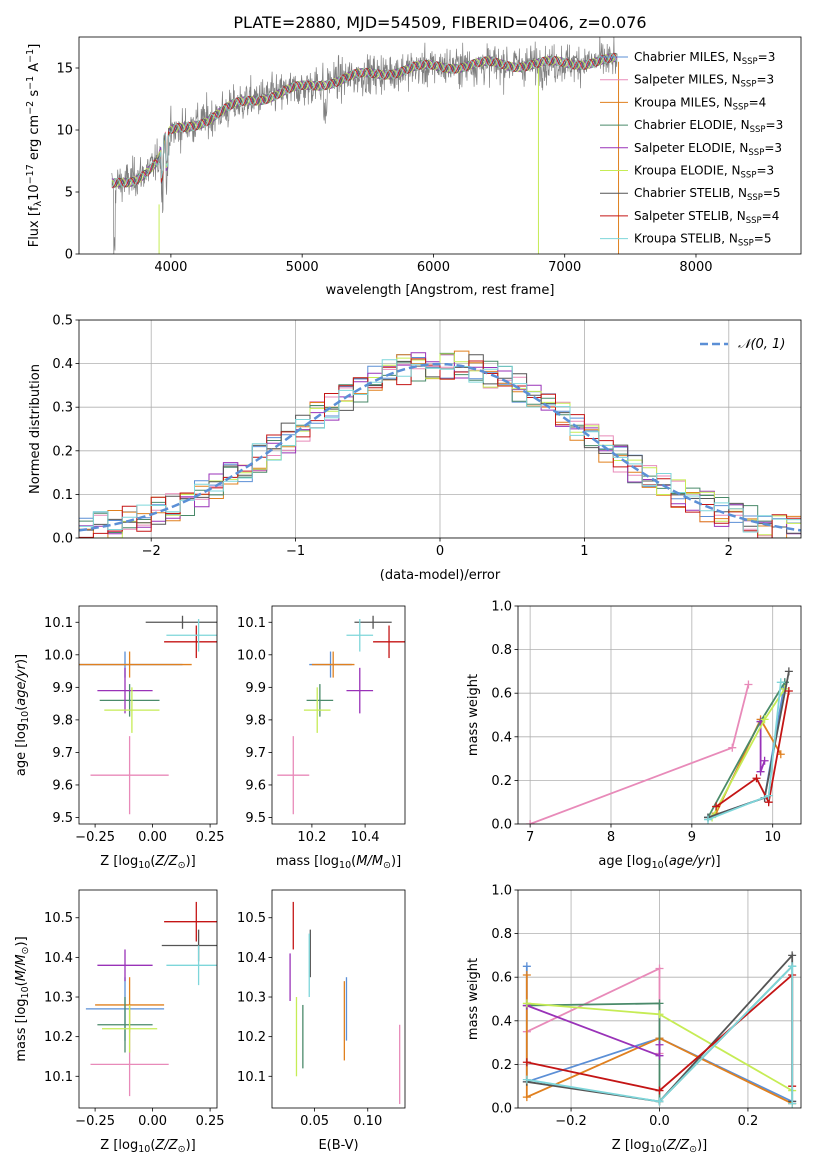 This screenshot has height=1170, width=819. What do you see at coordinates (22, 715) in the screenshot?
I see `y-axis-label: age [log10(age/yr)]` at bounding box center [22, 715].